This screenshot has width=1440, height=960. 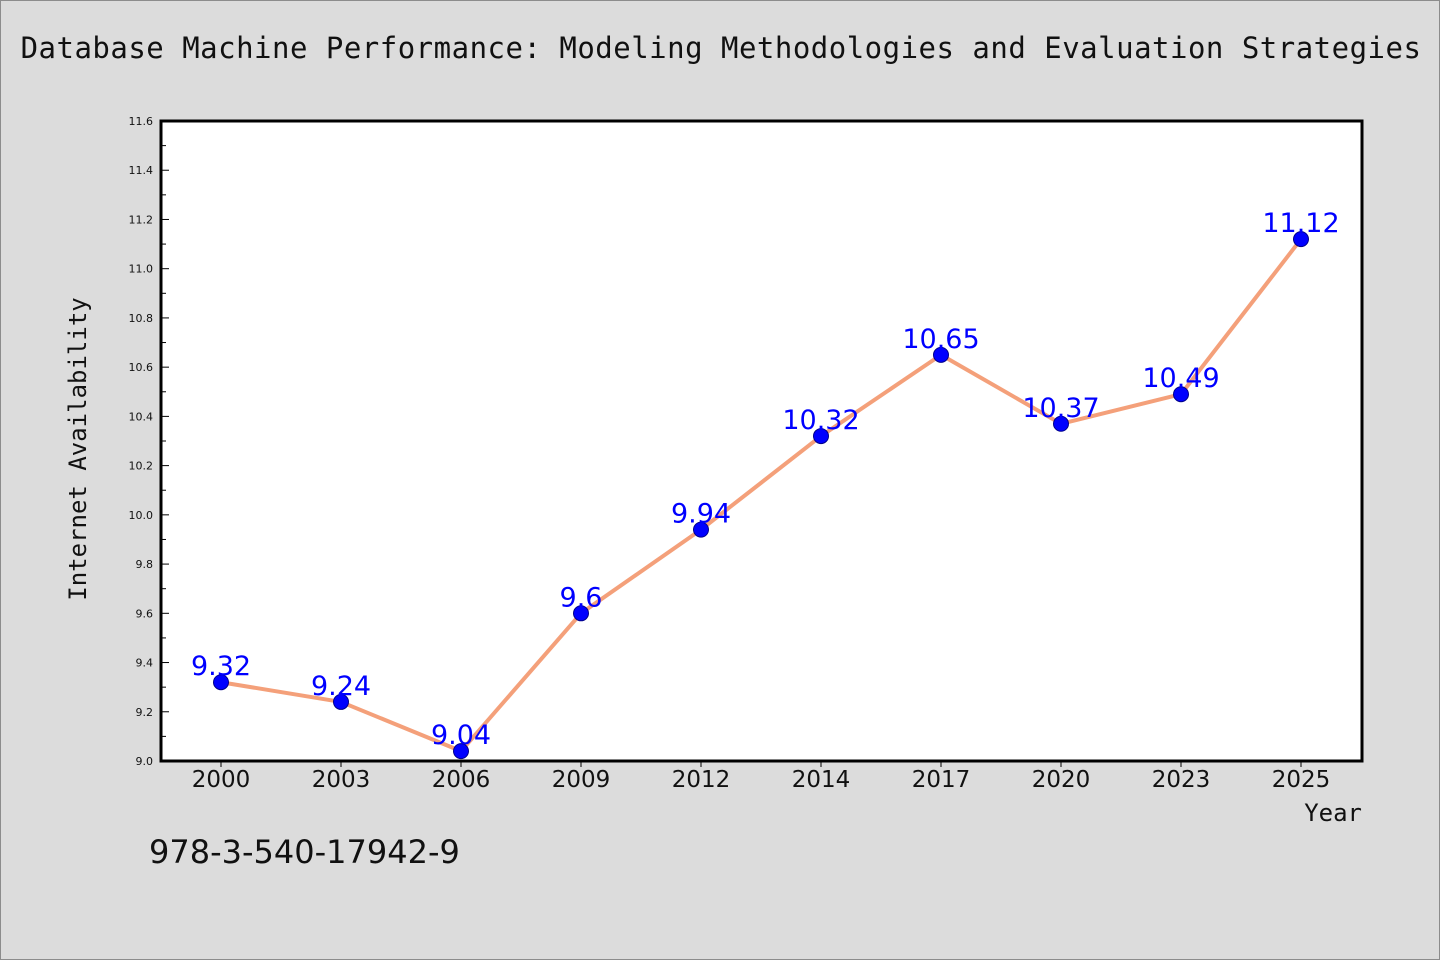 I want to click on x-tick-label: 2012, so click(x=701, y=780).